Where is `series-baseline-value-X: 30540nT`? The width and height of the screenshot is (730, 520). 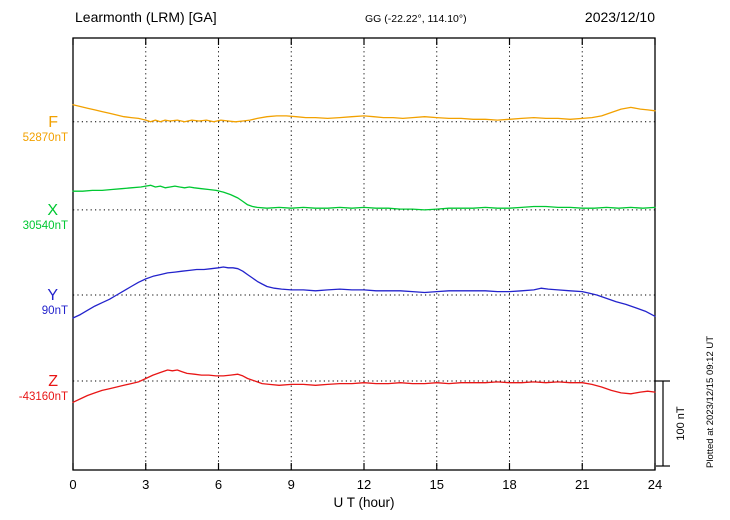
series-baseline-value-X: 30540nT is located at coordinates (45, 226).